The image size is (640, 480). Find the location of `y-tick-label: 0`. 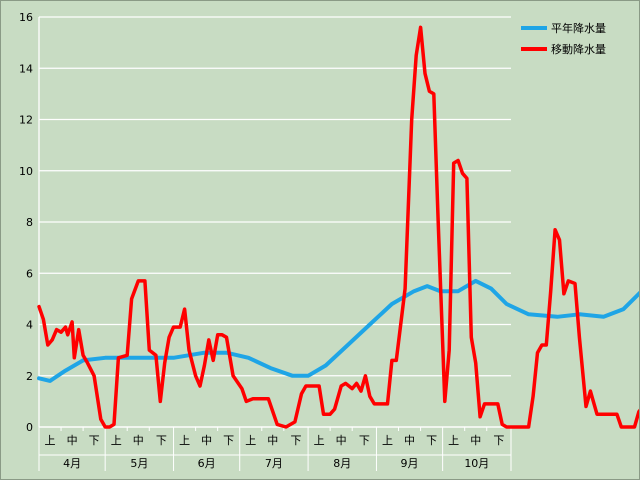

y-tick-label: 0 is located at coordinates (29, 427).